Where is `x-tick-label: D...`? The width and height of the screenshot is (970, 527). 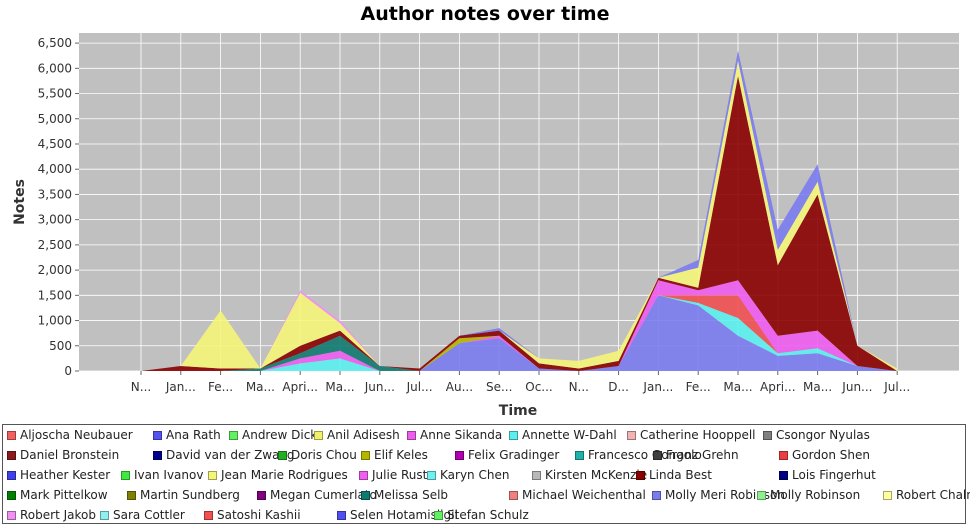 x-tick-label: D... is located at coordinates (618, 387).